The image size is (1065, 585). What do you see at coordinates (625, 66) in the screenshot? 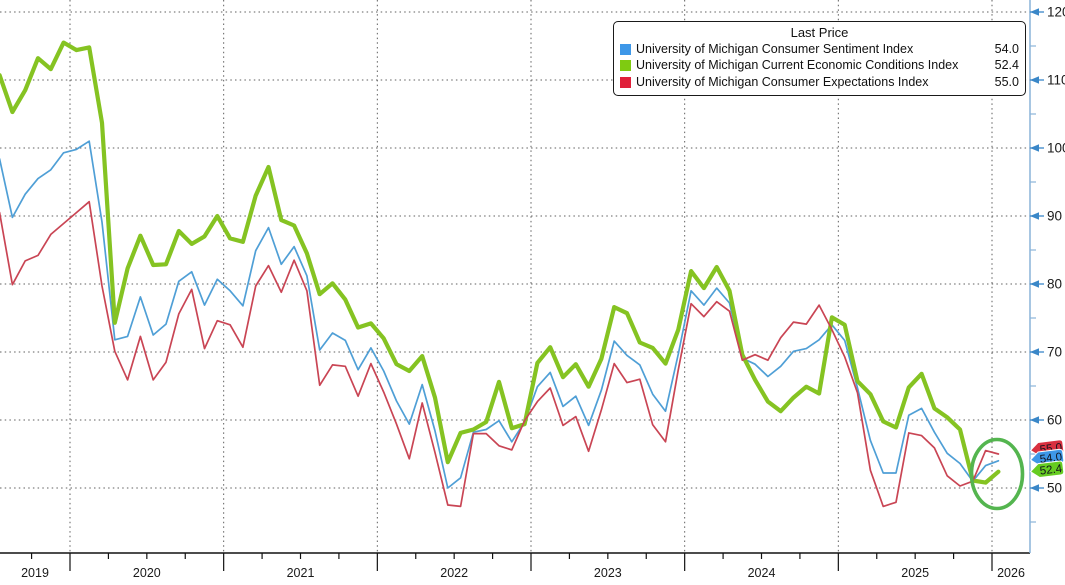
I see `legend-swatch-current-conditions` at bounding box center [625, 66].